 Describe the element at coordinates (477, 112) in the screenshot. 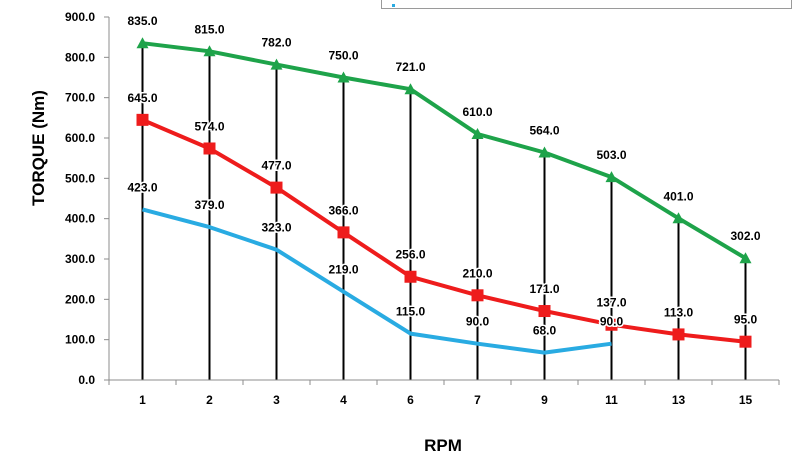

I see `data-label: 610.0` at that location.